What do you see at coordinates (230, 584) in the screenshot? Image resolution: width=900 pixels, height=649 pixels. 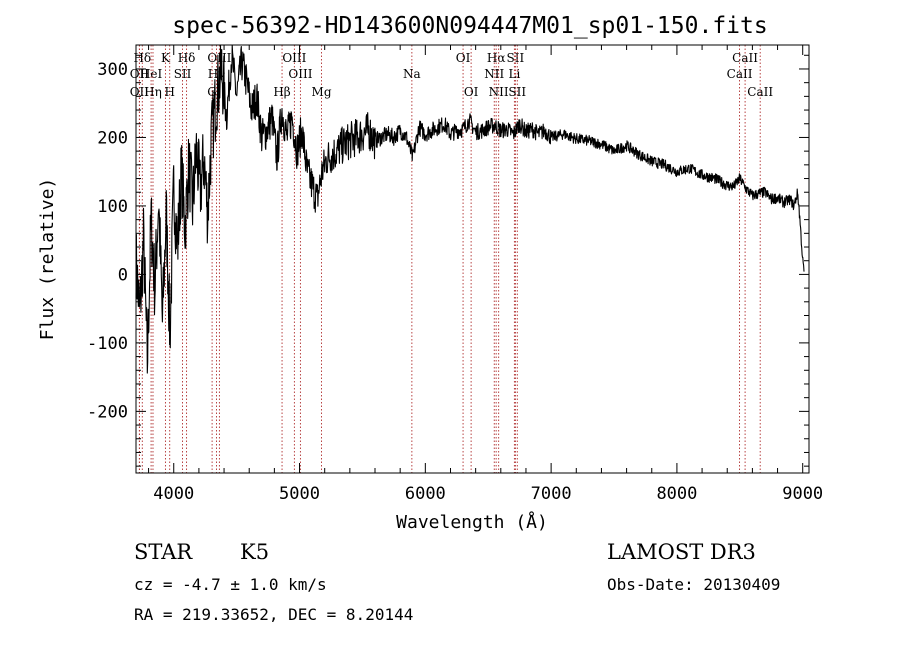 I see `velocity-text: cz = -4.7 ± 1.0 km/s` at bounding box center [230, 584].